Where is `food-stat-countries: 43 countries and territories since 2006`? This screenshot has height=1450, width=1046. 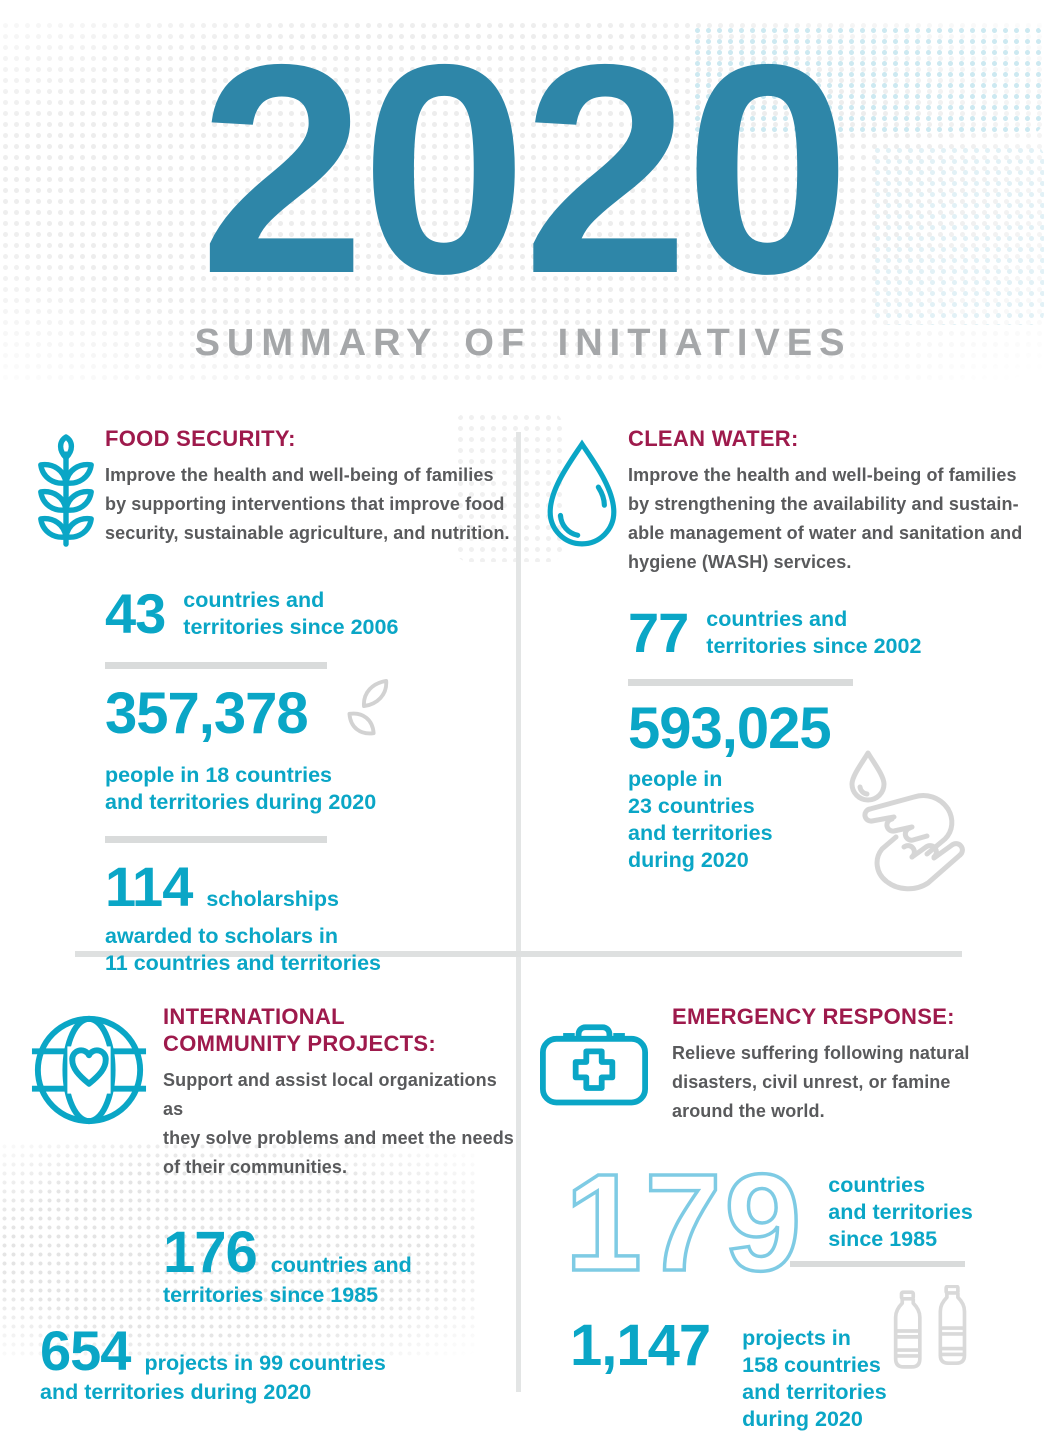
food-stat-countries: 43 countries and territories since 2006 is located at coordinates (307, 614).